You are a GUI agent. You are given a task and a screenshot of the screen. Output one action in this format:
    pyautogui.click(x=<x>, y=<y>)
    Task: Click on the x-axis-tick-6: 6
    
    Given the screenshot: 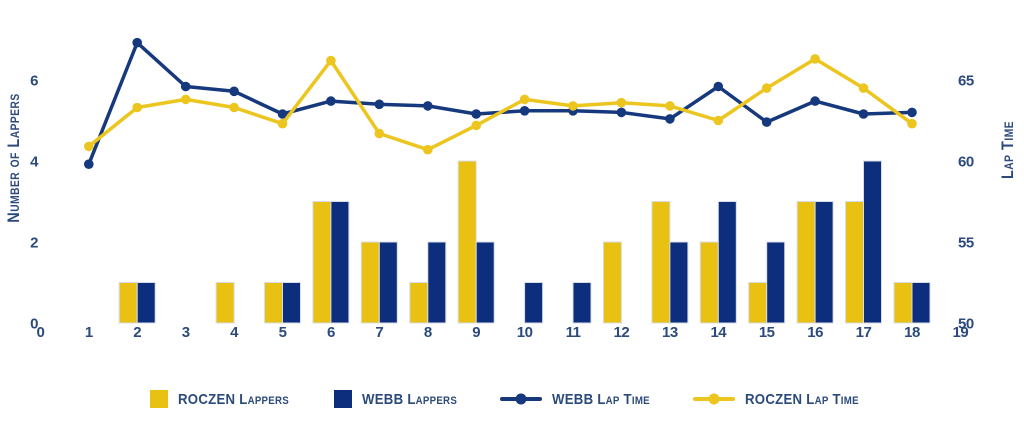 What is the action you would take?
    pyautogui.click(x=331, y=332)
    